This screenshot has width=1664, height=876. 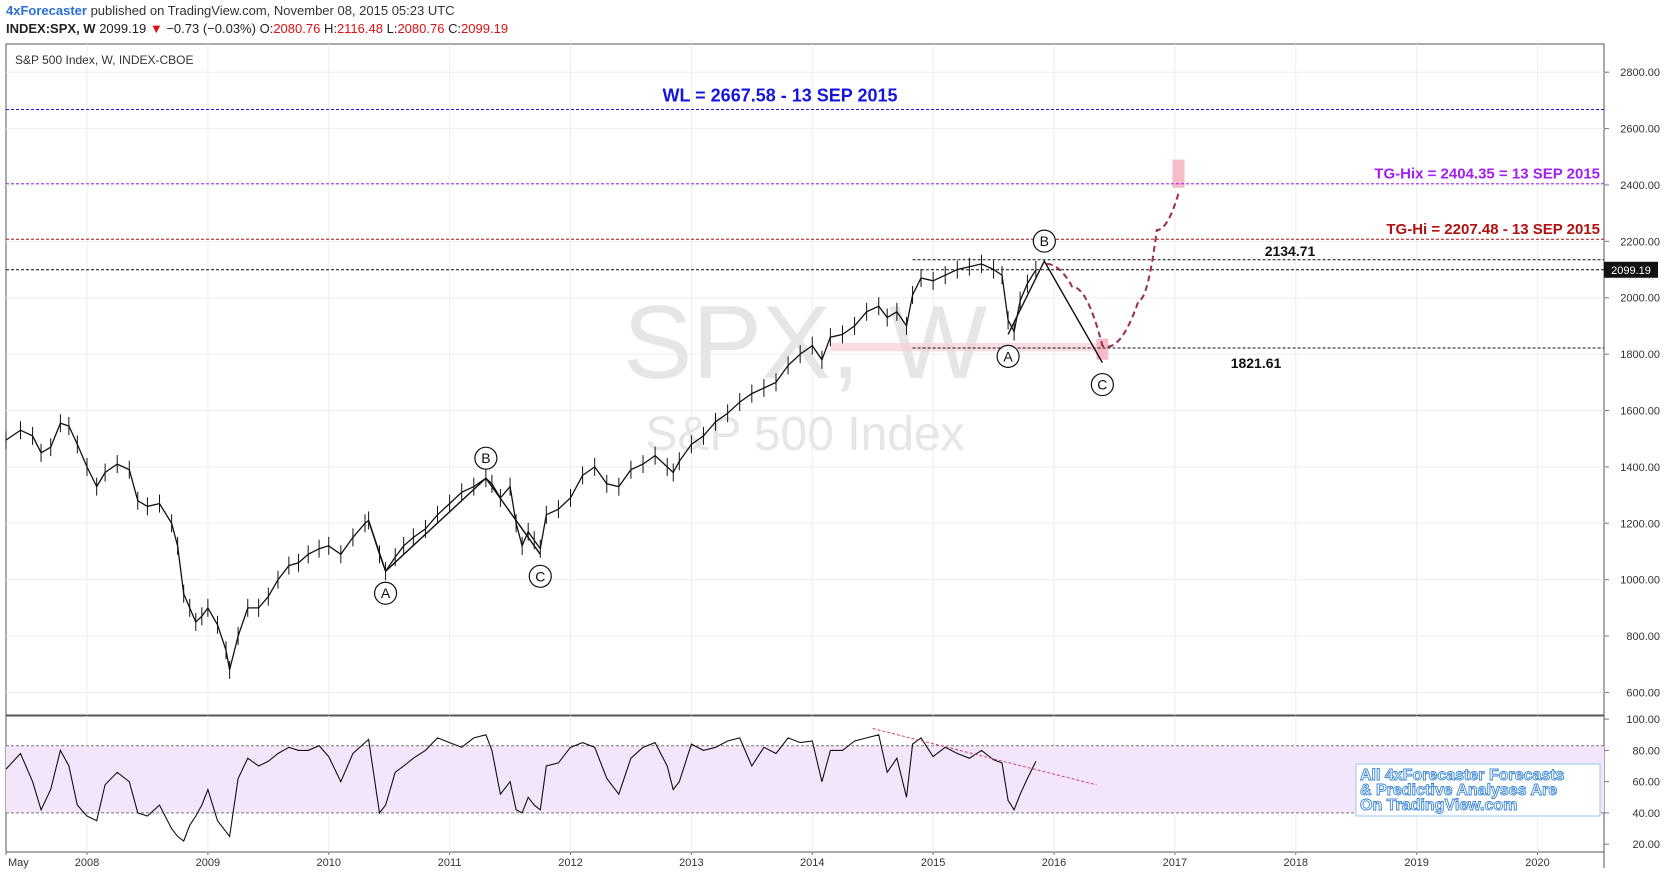 I want to click on price-tick-label: 2200.00, so click(x=1640, y=242).